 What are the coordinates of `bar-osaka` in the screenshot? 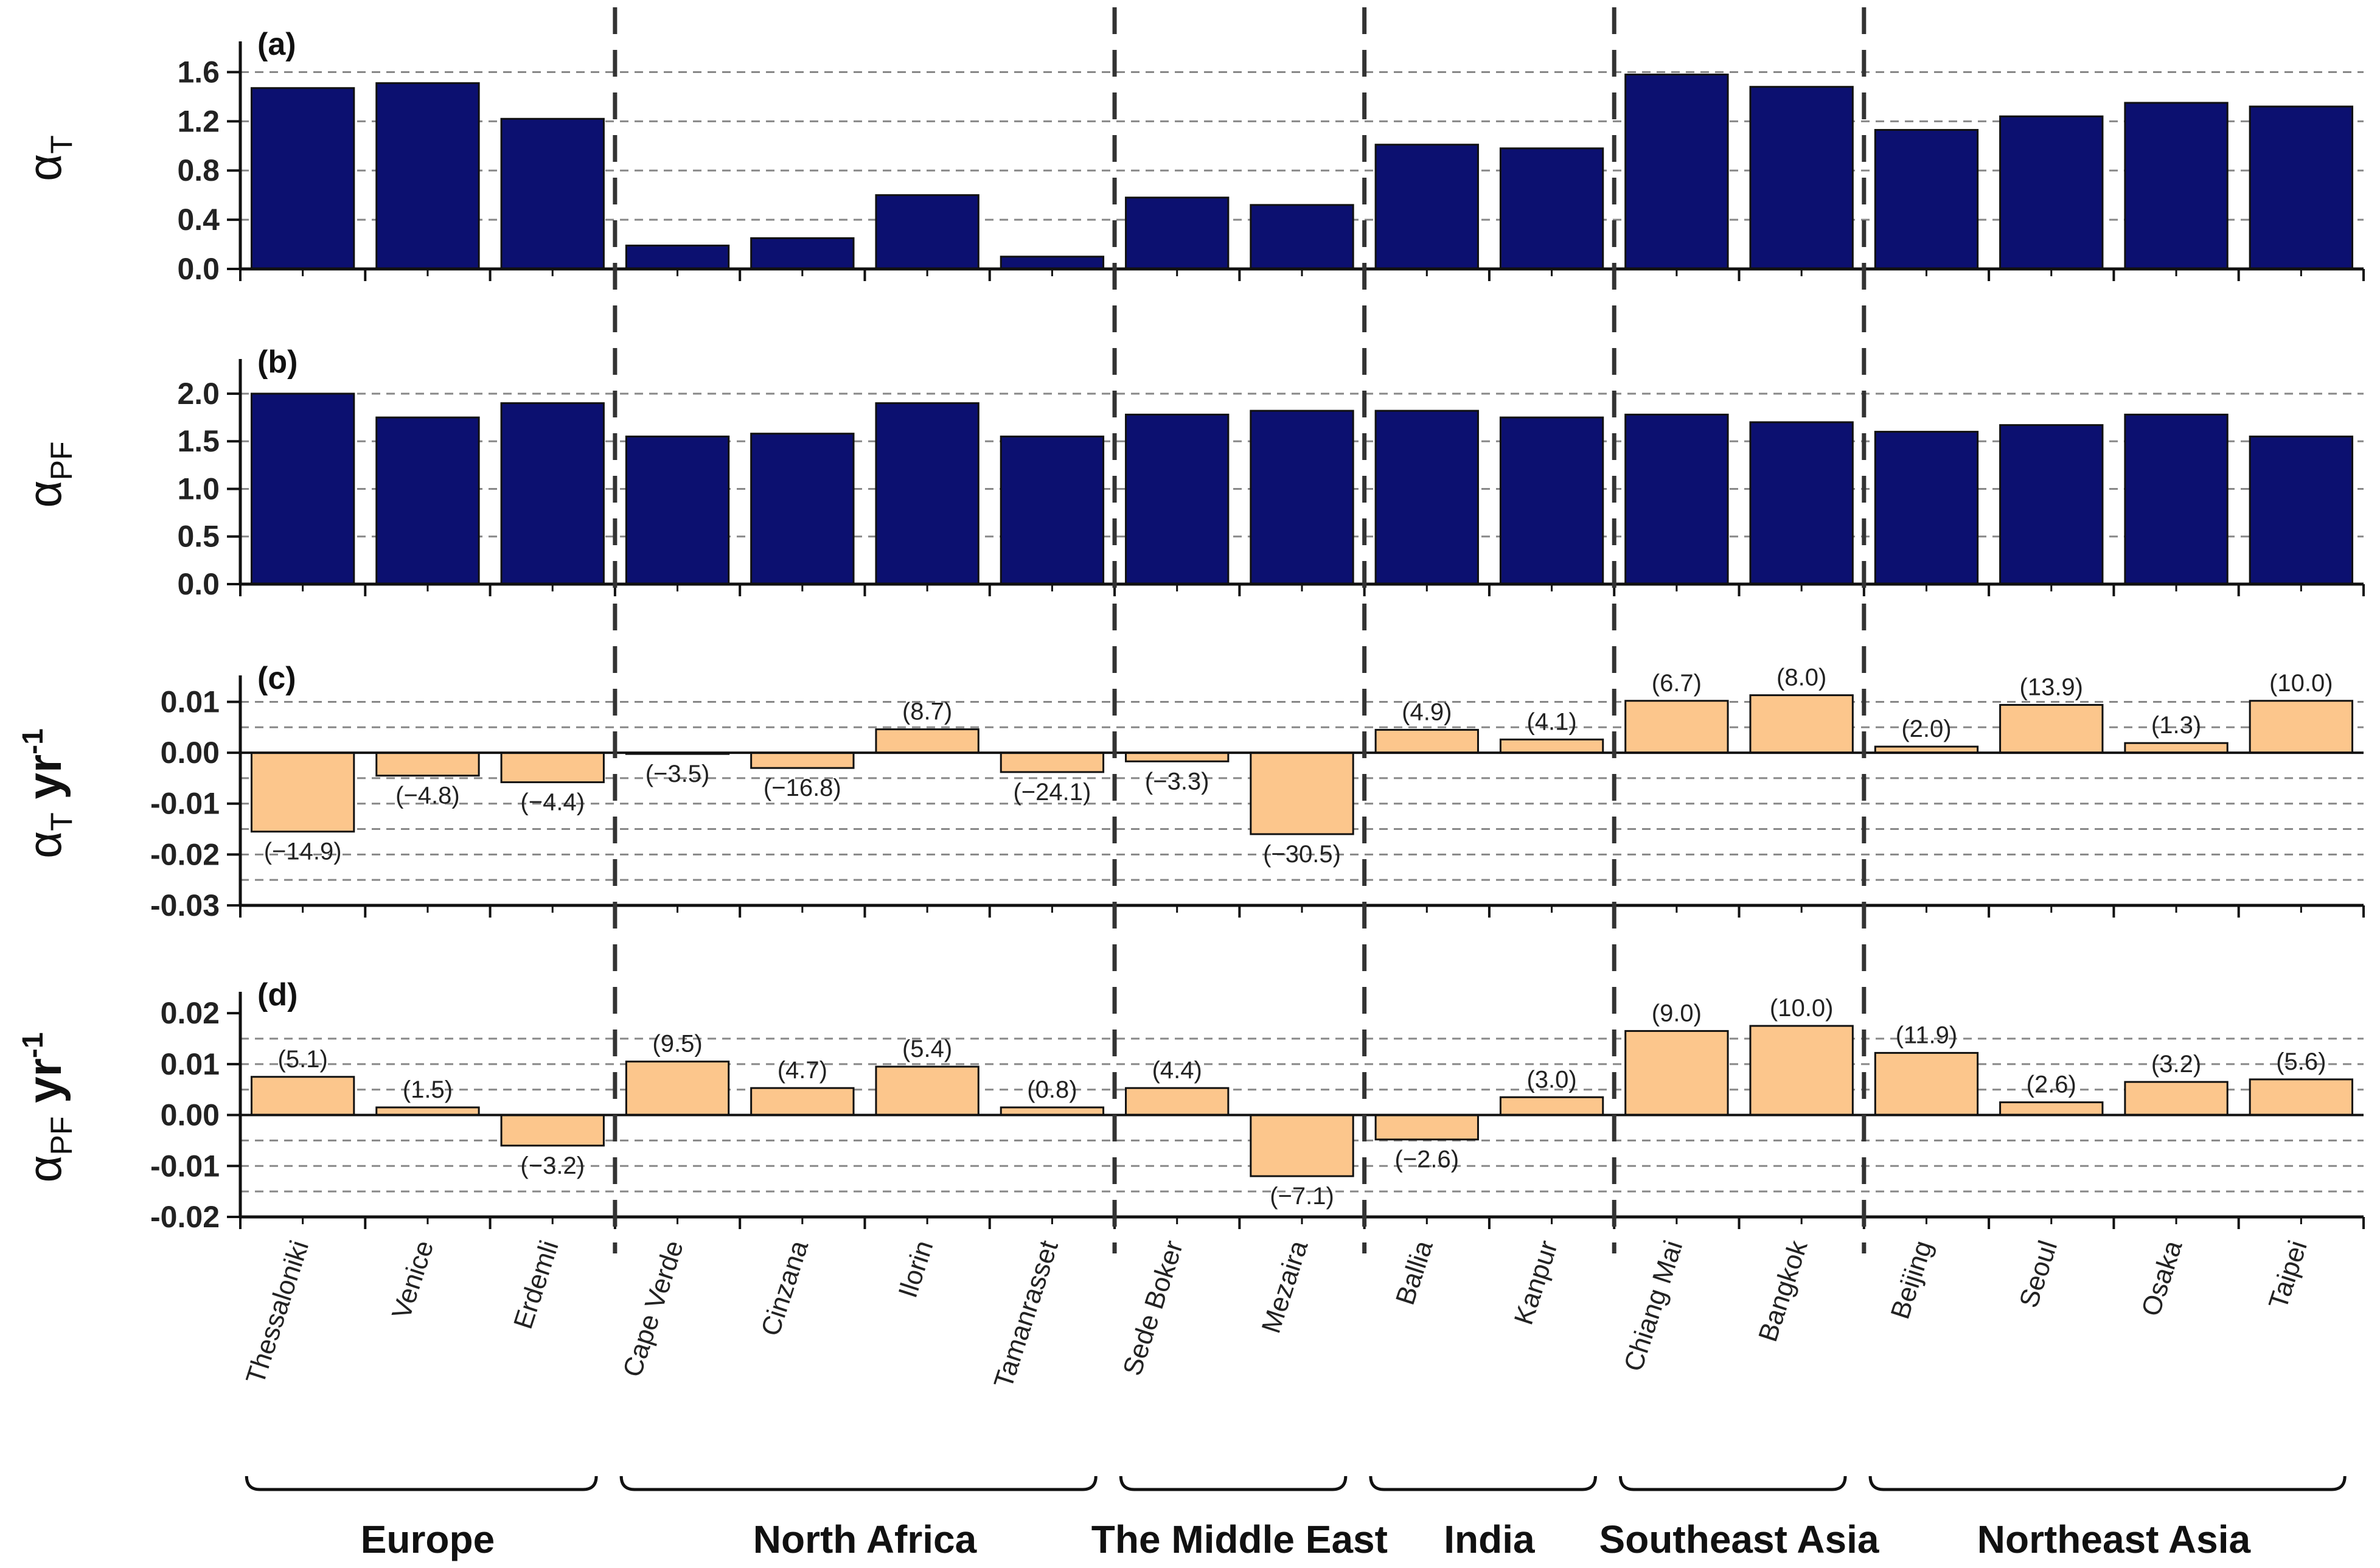 It's located at (2176, 748).